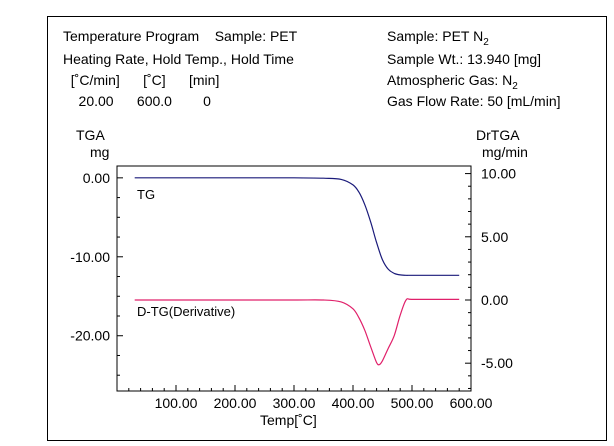 Image resolution: width=614 pixels, height=446 pixels. I want to click on header-program-units: [˚C/min] [˚C] [min], so click(141, 80).